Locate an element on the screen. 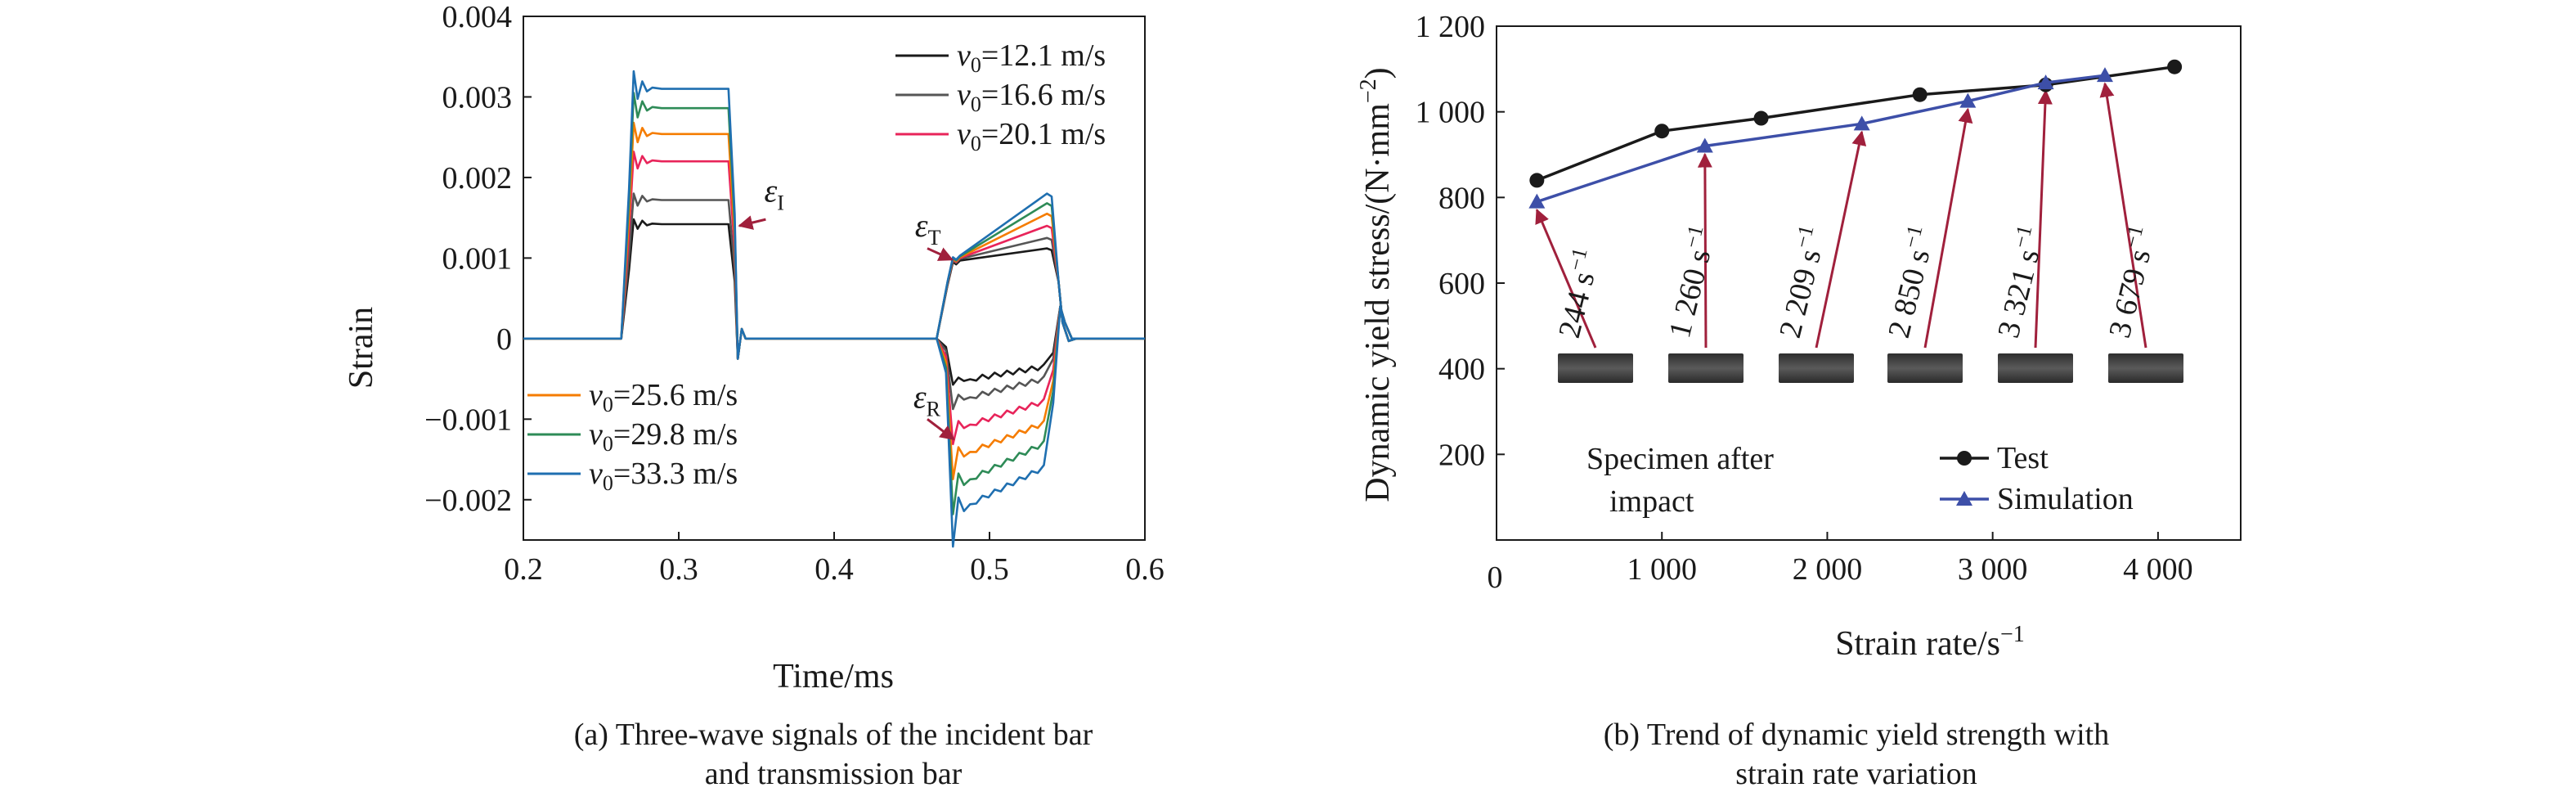 The image size is (2576, 801). rate-label: 244 s−1 is located at coordinates (1577, 293).